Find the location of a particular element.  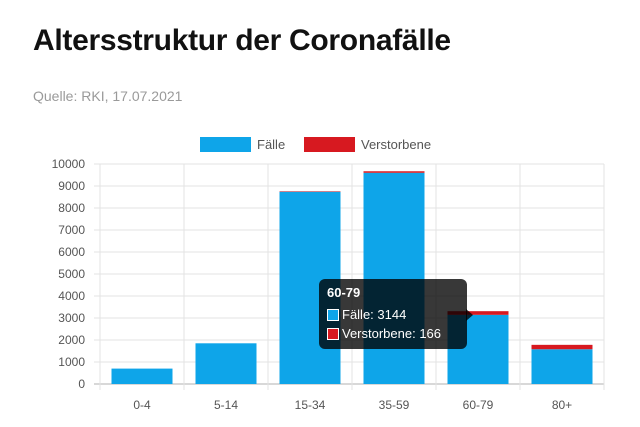

bar-60-79-verstorbene is located at coordinates (478, 313).